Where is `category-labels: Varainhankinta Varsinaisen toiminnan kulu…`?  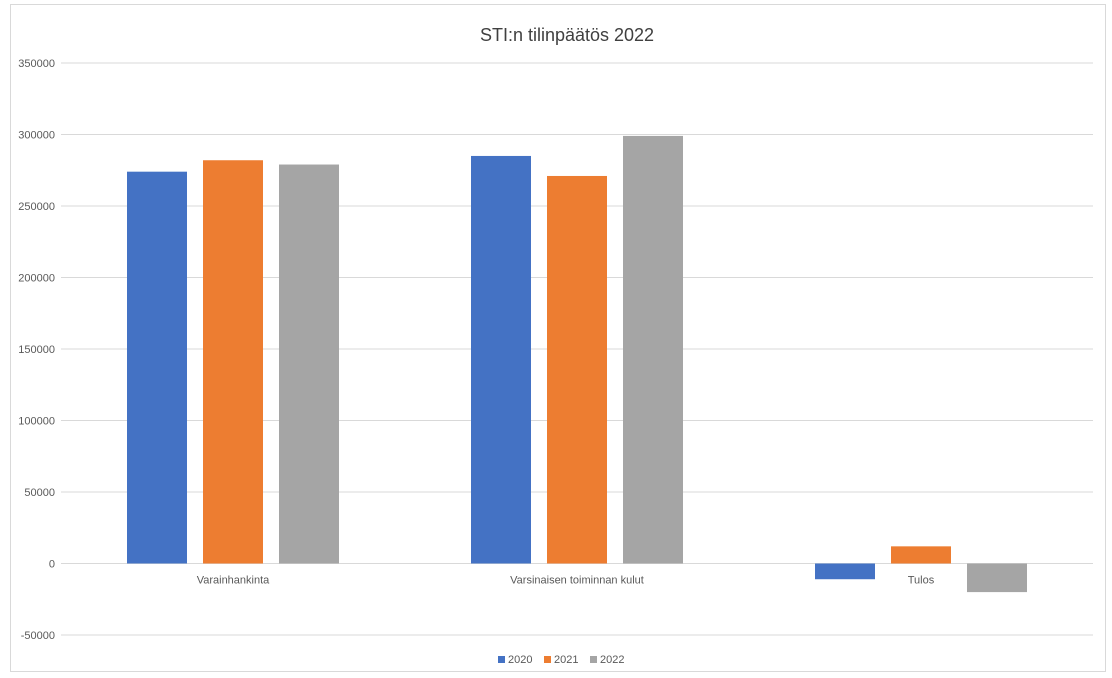 category-labels: Varainhankinta Varsinaisen toiminnan kulu… is located at coordinates (566, 581).